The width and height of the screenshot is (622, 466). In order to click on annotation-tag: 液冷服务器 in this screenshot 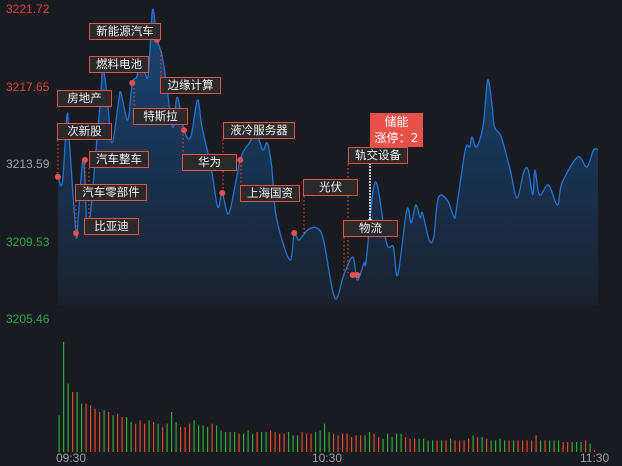, I will do `click(259, 130)`.